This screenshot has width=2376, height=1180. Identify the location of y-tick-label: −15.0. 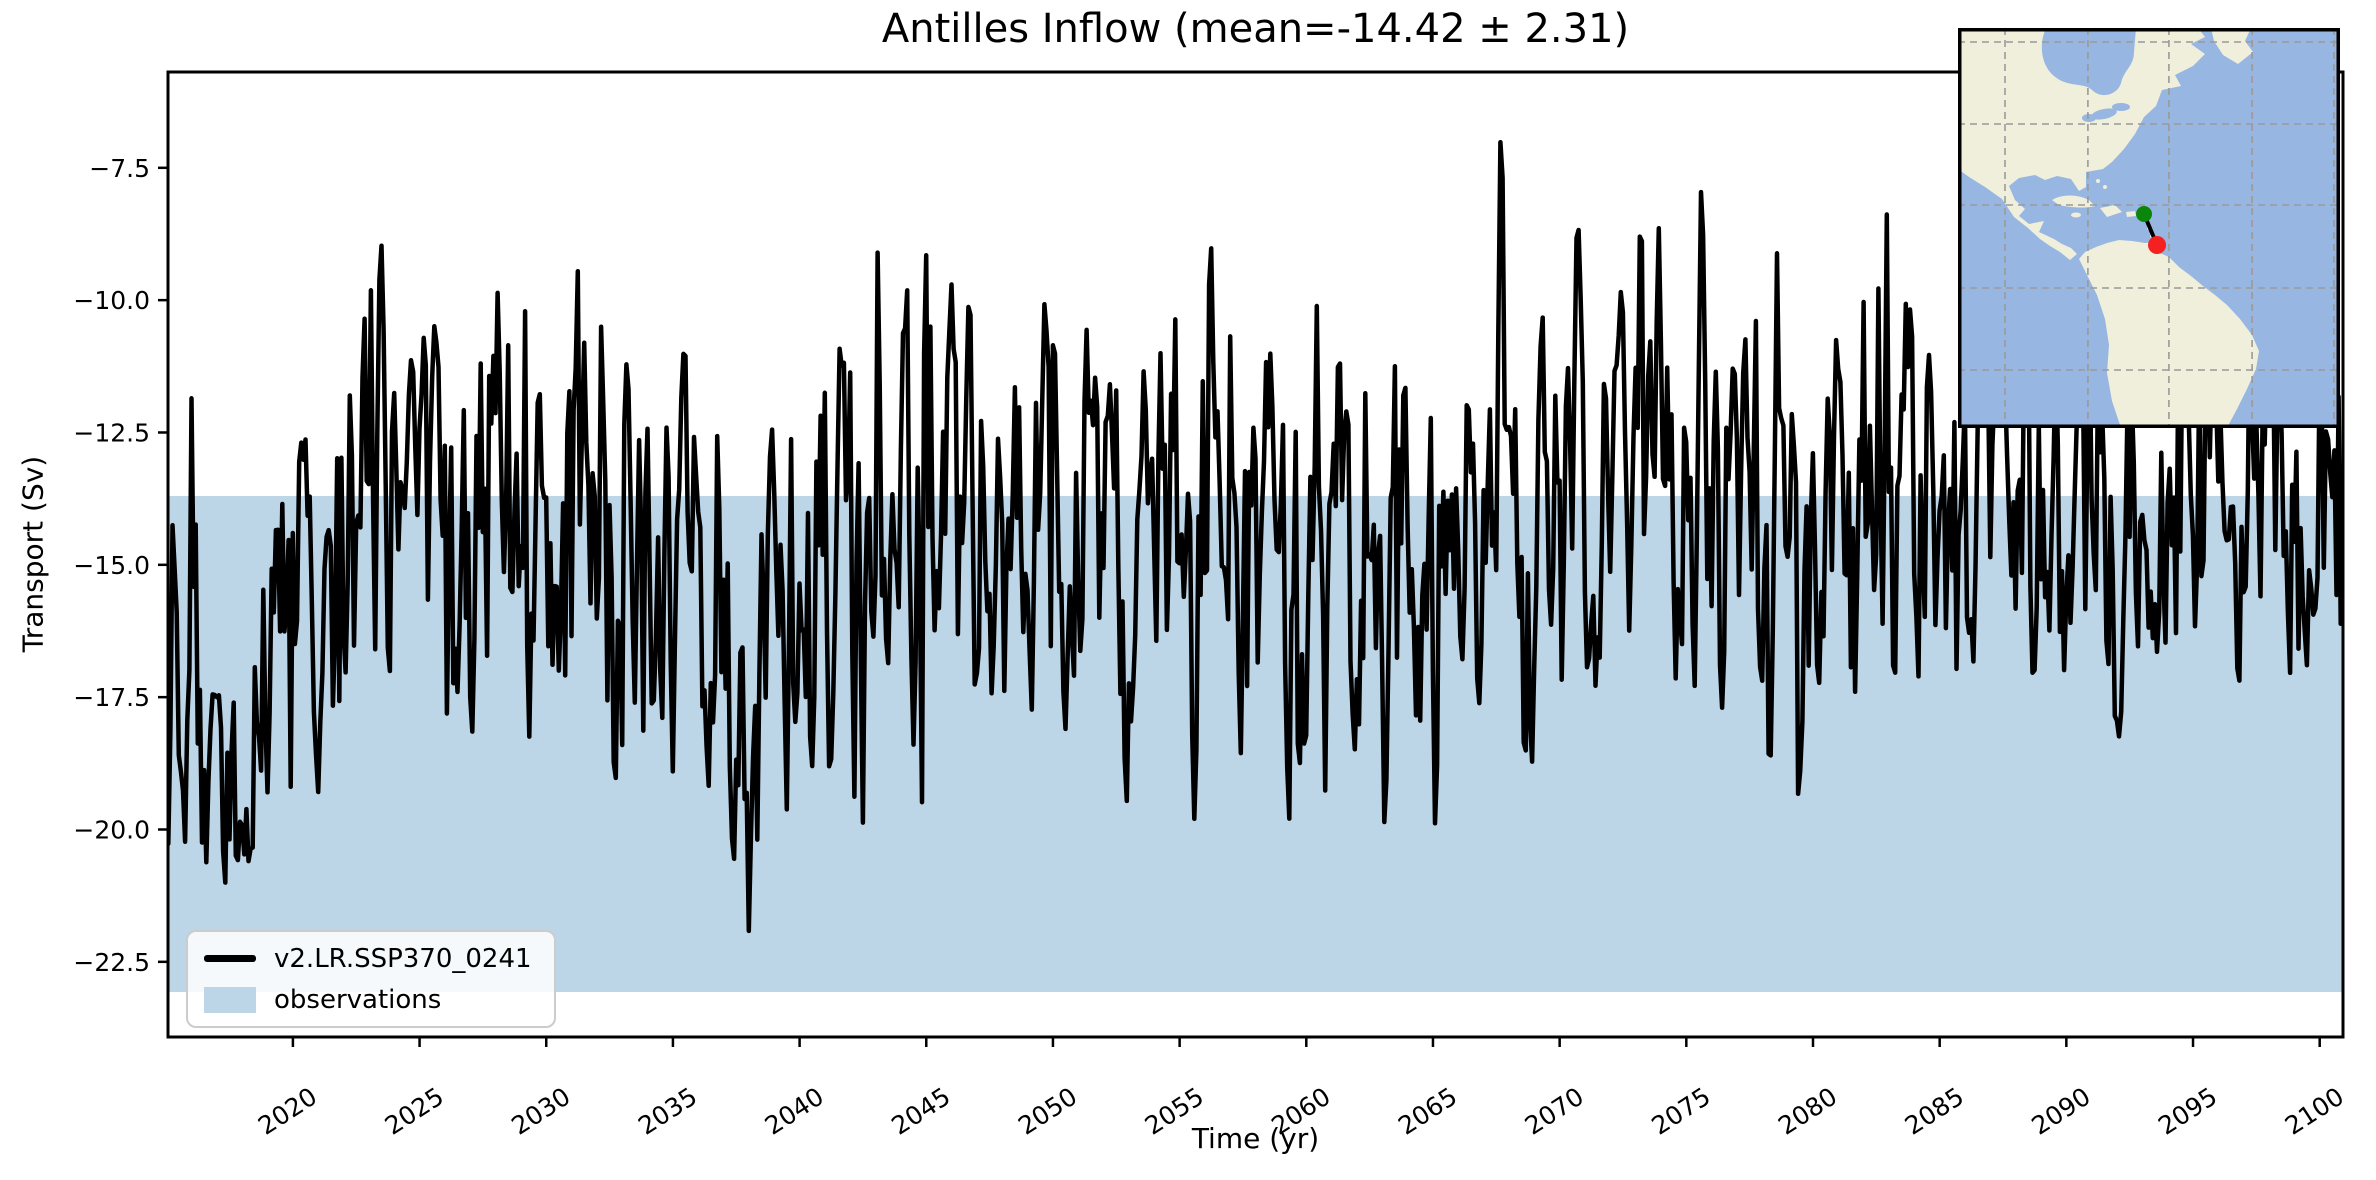
(111, 565).